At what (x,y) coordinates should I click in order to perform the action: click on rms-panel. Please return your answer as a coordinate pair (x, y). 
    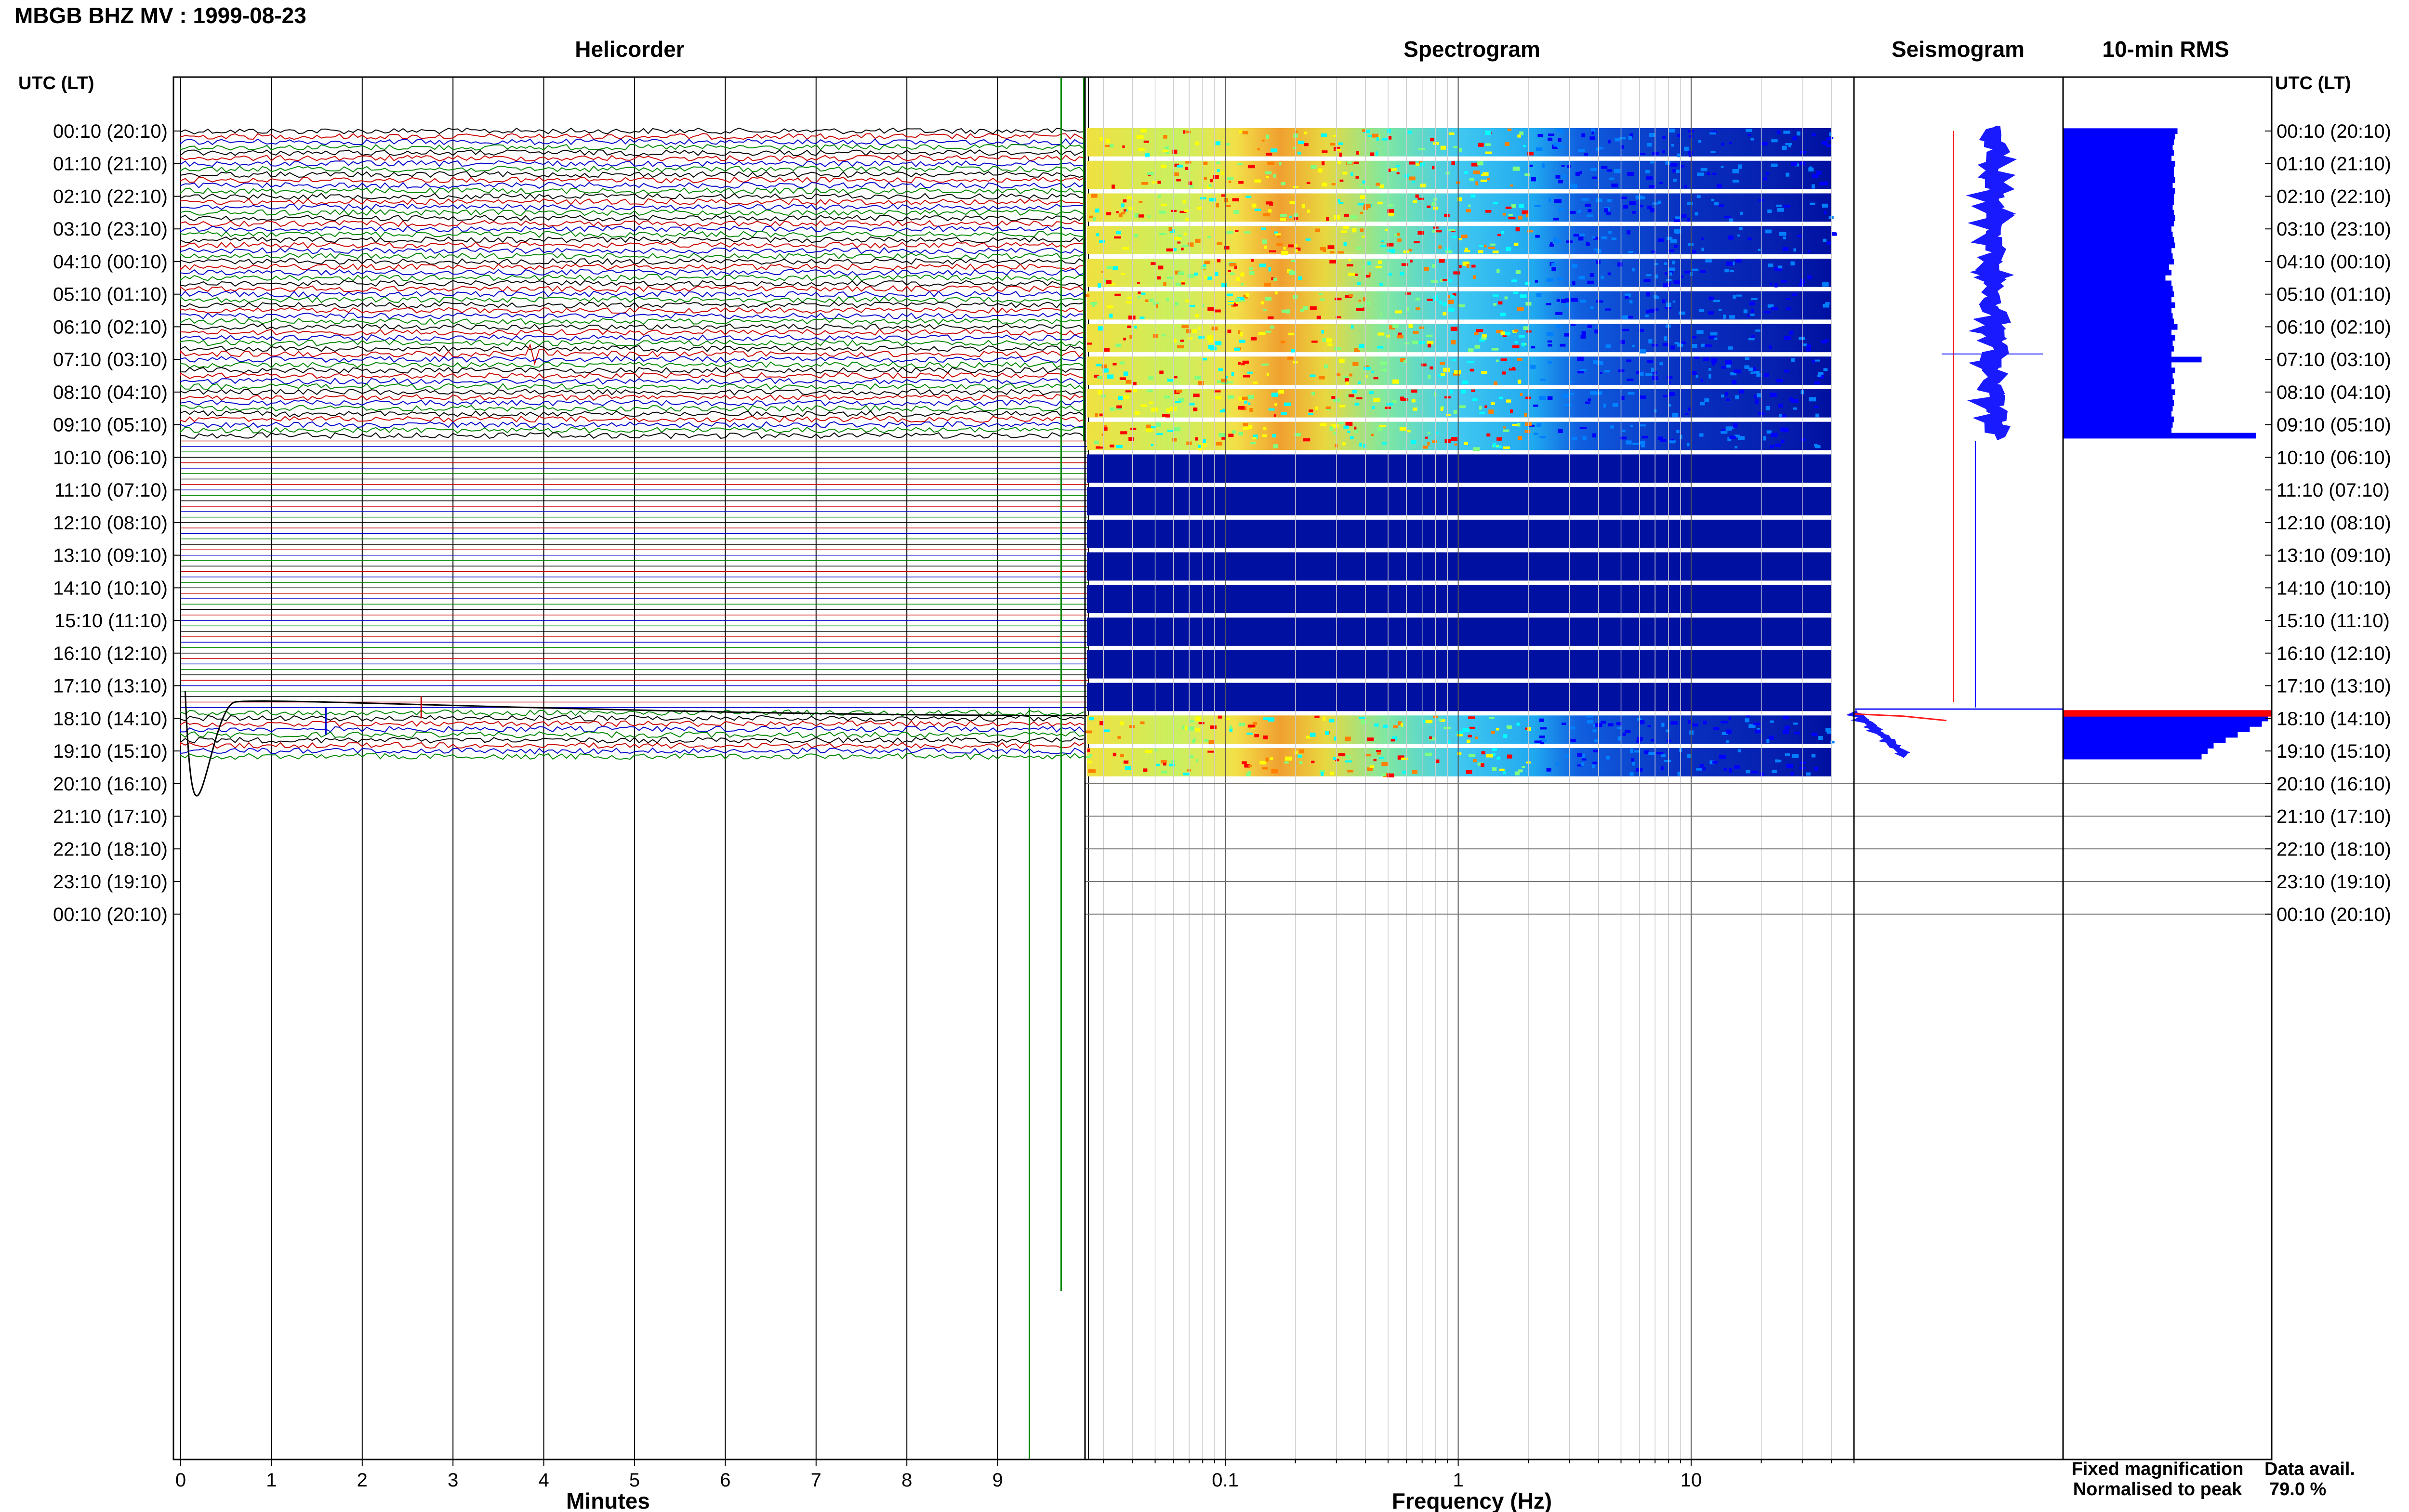
    Looking at the image, I should click on (2167, 444).